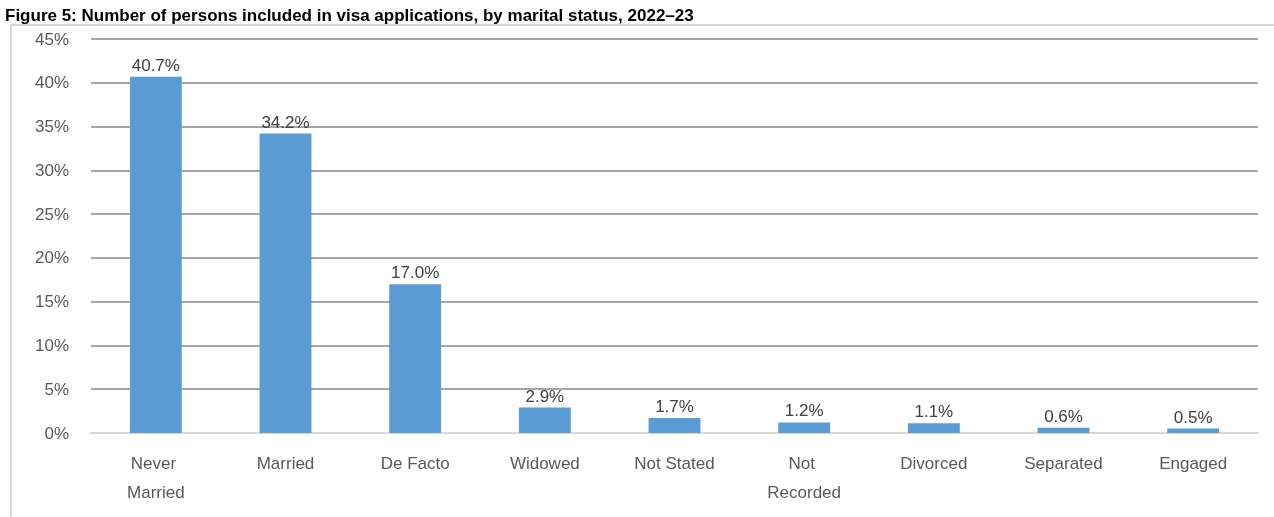 Image resolution: width=1274 pixels, height=517 pixels. Describe the element at coordinates (545, 396) in the screenshot. I see `data-label: 2.9%` at that location.